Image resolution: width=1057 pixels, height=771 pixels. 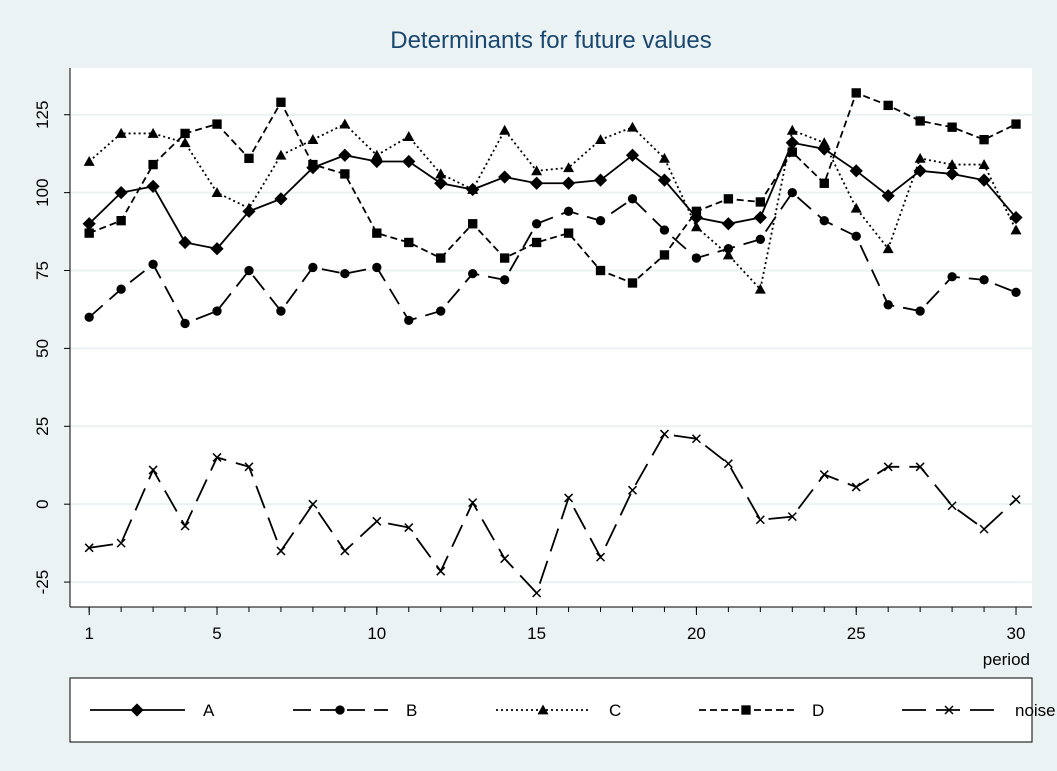 What do you see at coordinates (88, 633) in the screenshot?
I see `x-tick-label: 1` at bounding box center [88, 633].